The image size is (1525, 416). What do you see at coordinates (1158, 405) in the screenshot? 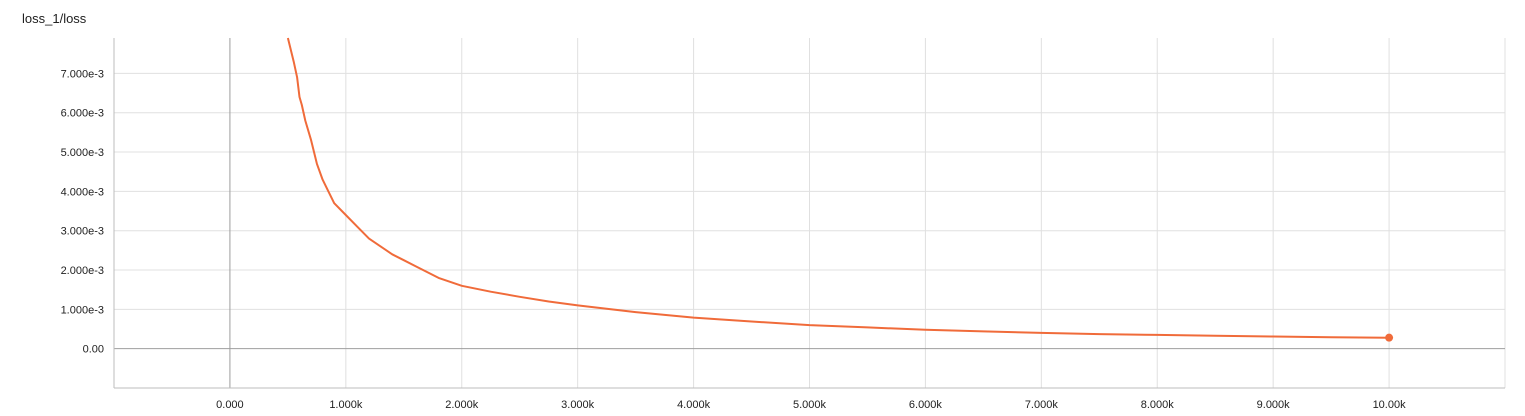
I see `x-tick-label: 8.000k` at bounding box center [1158, 405].